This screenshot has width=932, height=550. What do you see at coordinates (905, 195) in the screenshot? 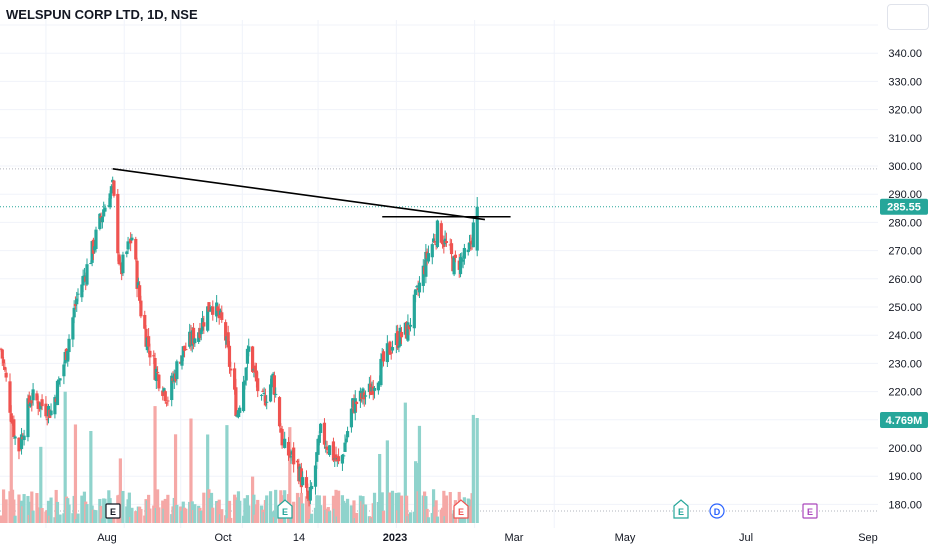
I see `price-tick-label: 290.00` at bounding box center [905, 195].